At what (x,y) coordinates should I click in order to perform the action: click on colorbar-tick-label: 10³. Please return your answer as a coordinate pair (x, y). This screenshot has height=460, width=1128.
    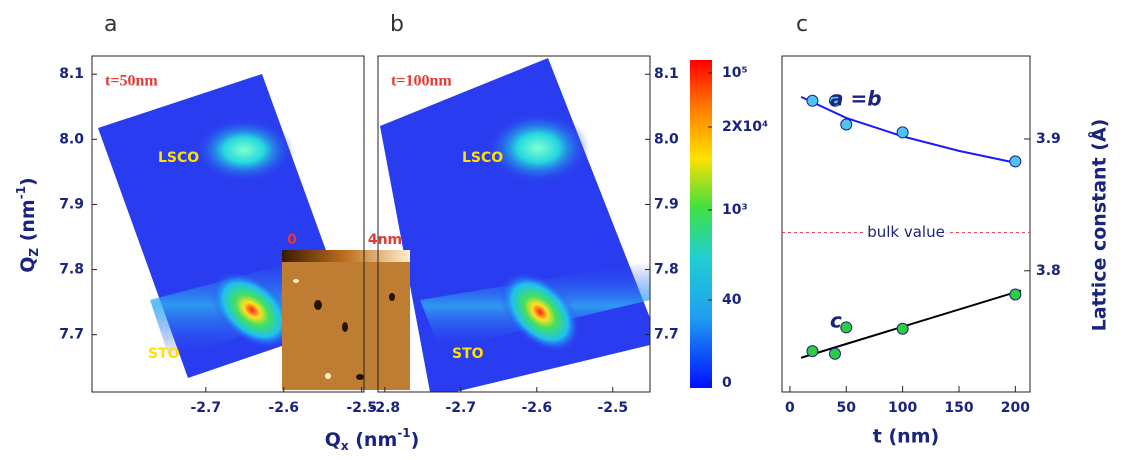
    Looking at the image, I should click on (735, 210).